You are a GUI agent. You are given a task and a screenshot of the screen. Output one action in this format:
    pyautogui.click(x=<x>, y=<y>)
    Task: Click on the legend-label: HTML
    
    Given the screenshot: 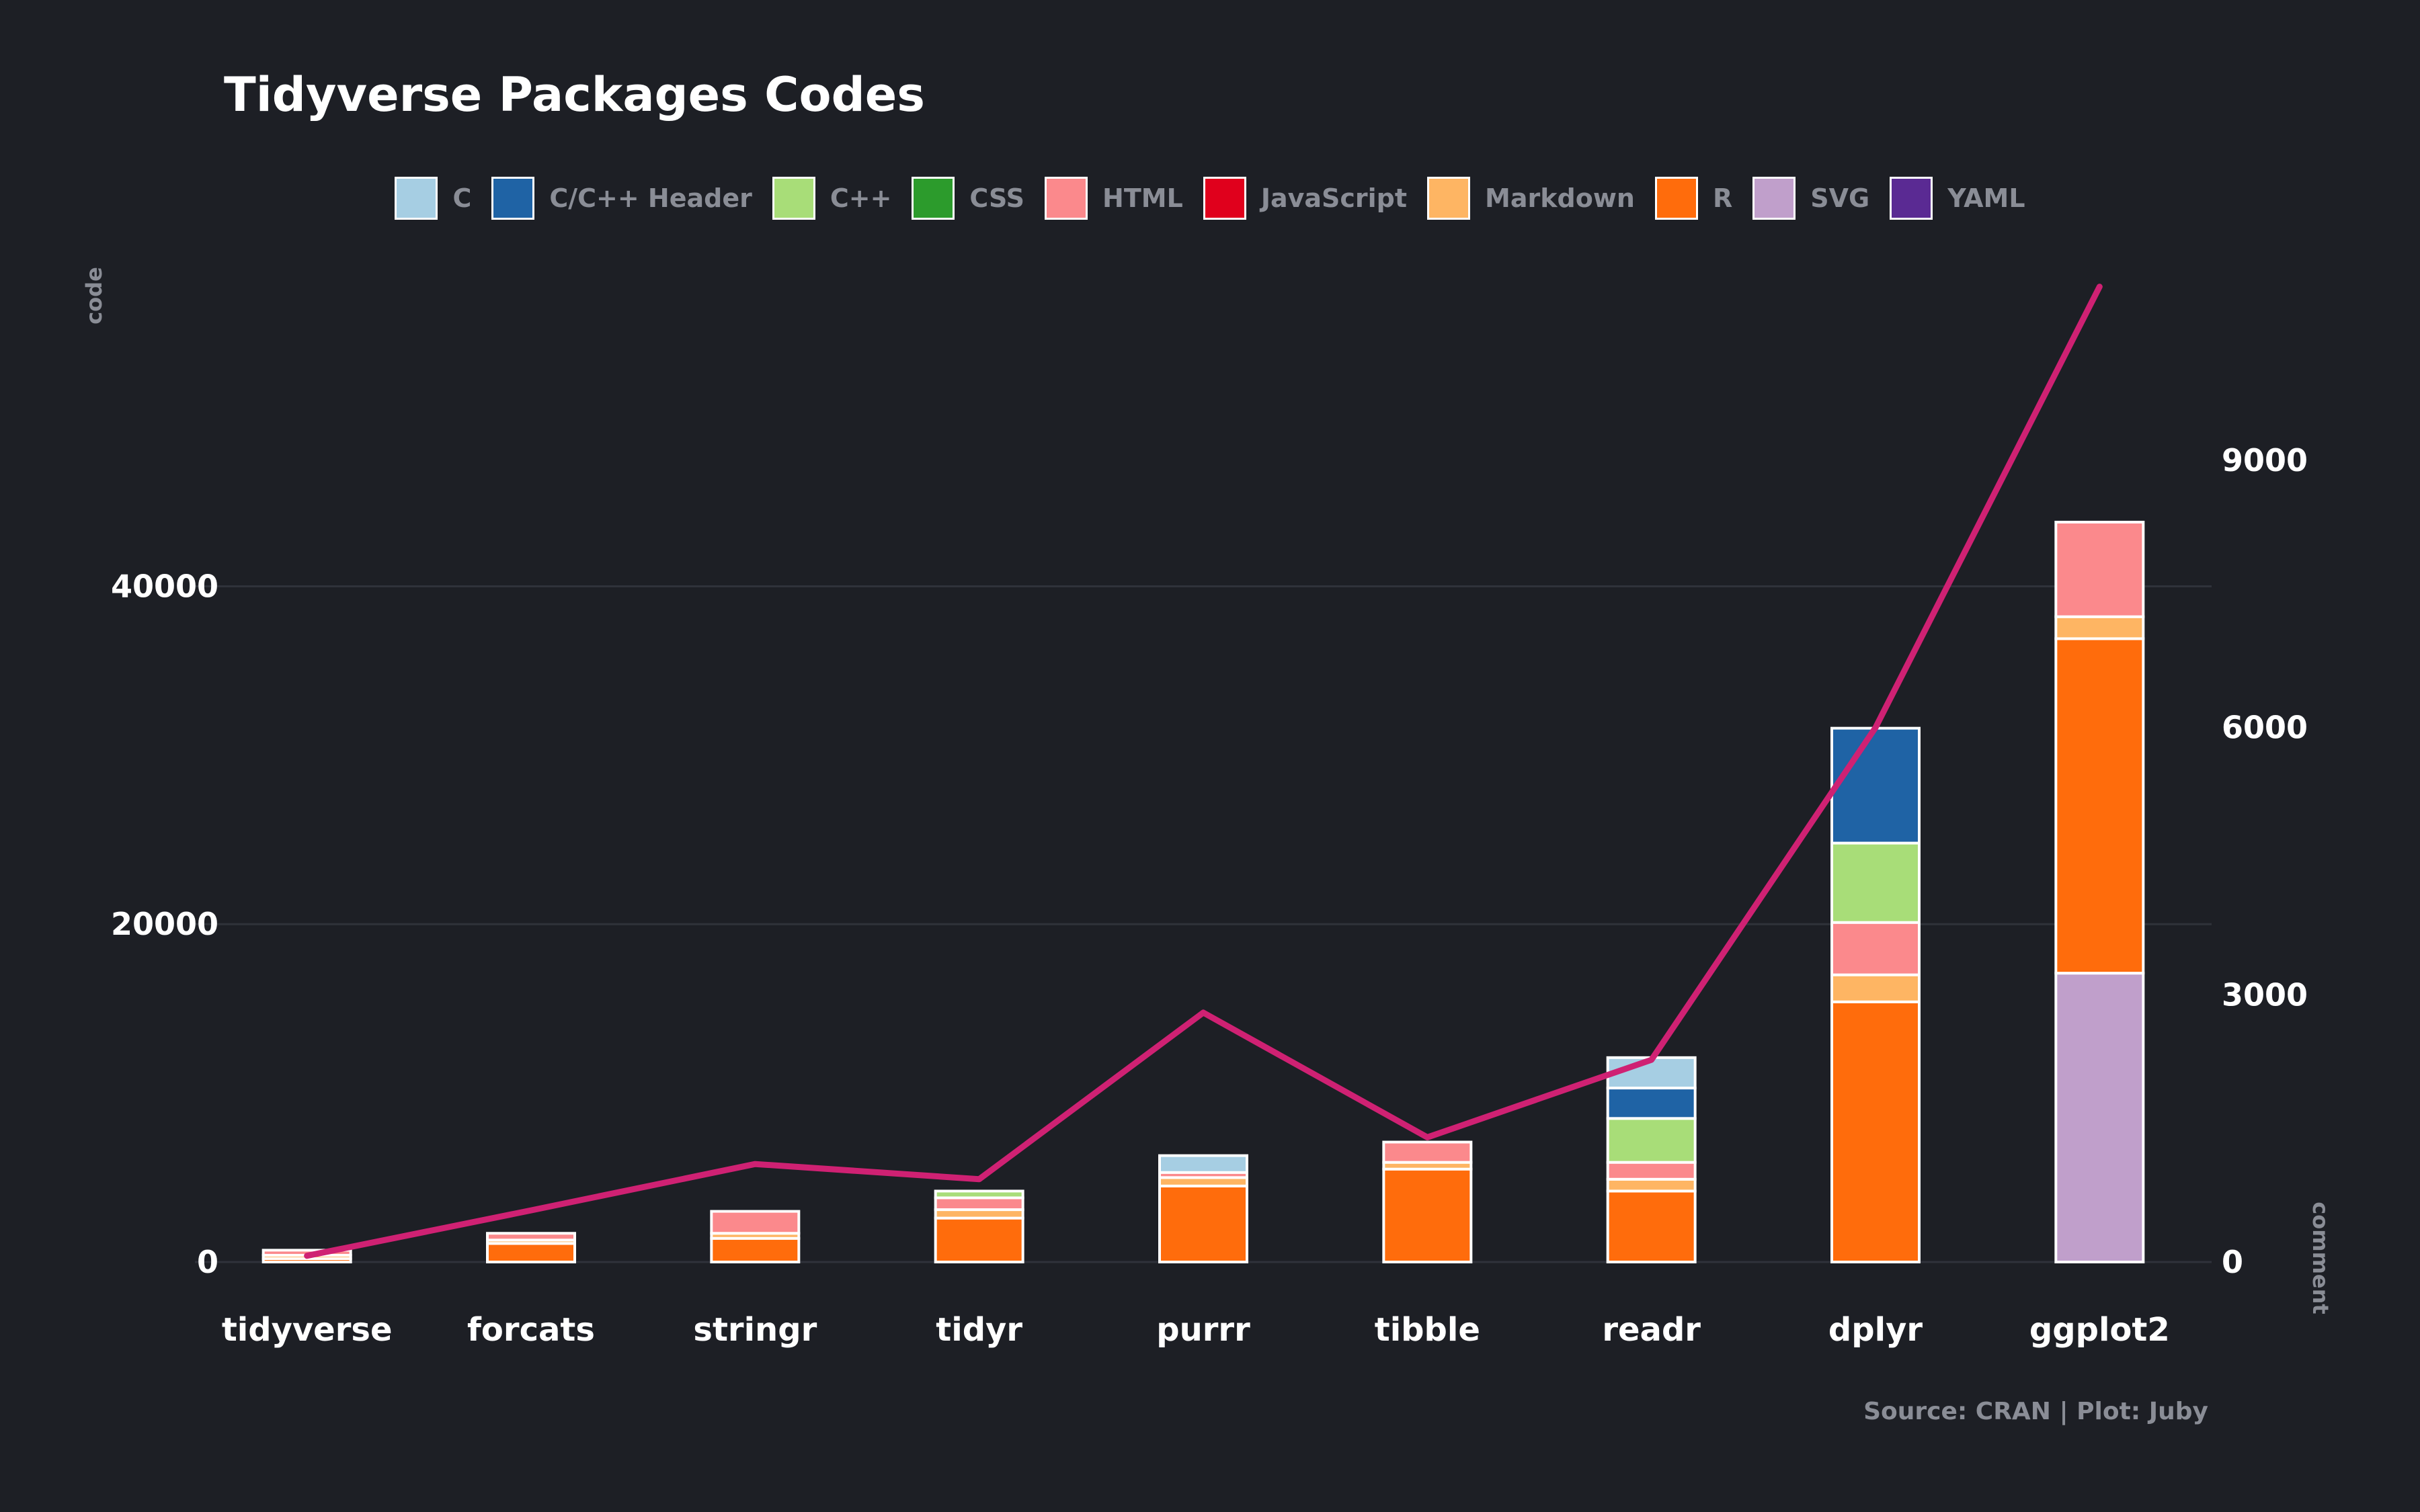 What is the action you would take?
    pyautogui.click(x=1142, y=198)
    